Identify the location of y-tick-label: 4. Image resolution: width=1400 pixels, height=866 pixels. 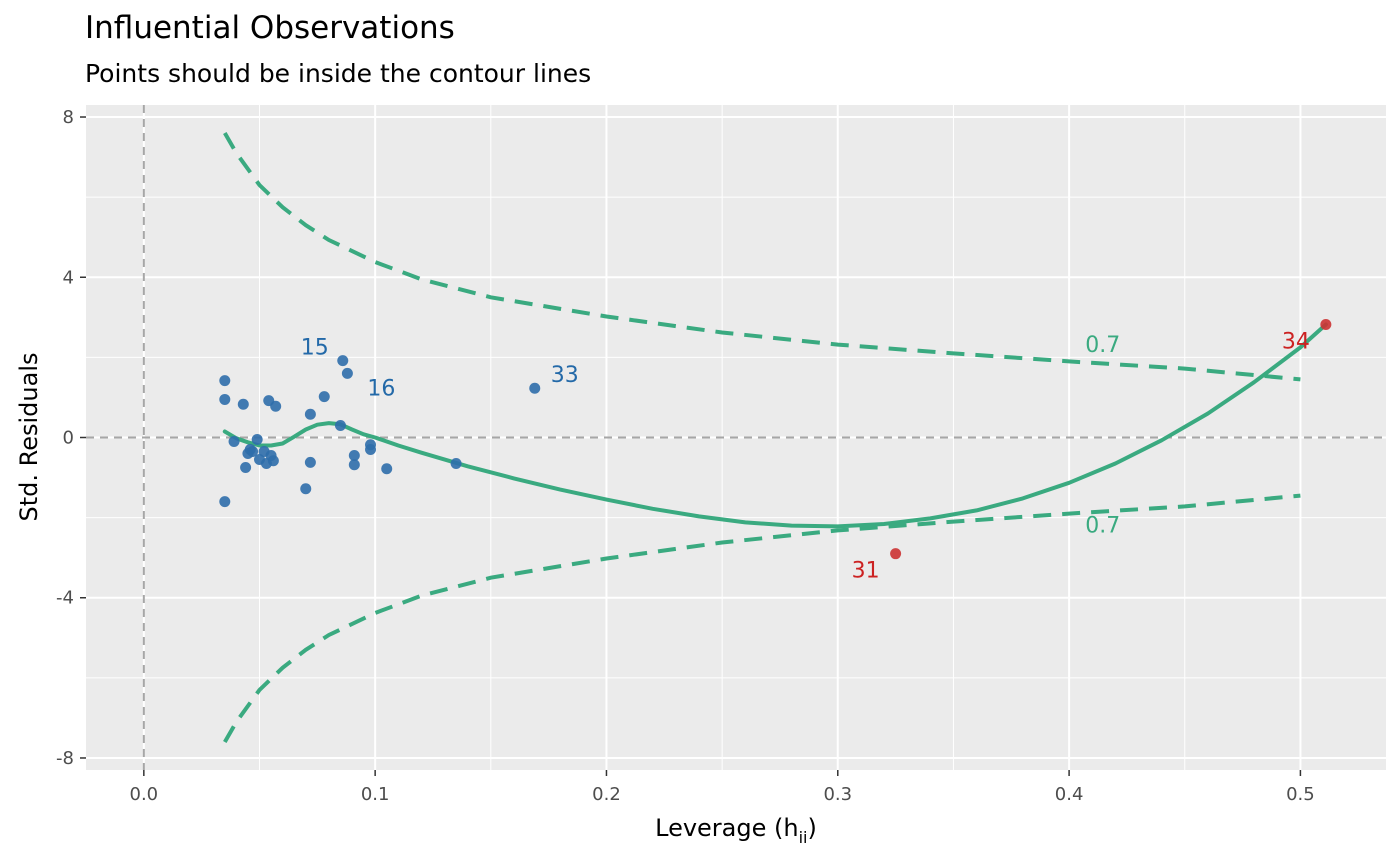
(68, 277).